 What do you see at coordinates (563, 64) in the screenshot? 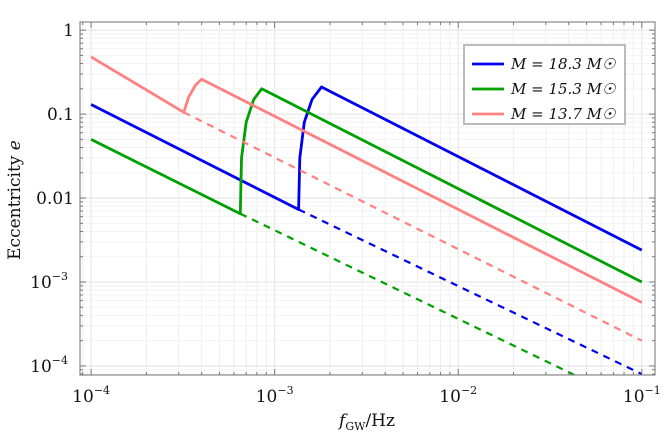
I see `legend-label-0: M = 18.3 M☉` at bounding box center [563, 64].